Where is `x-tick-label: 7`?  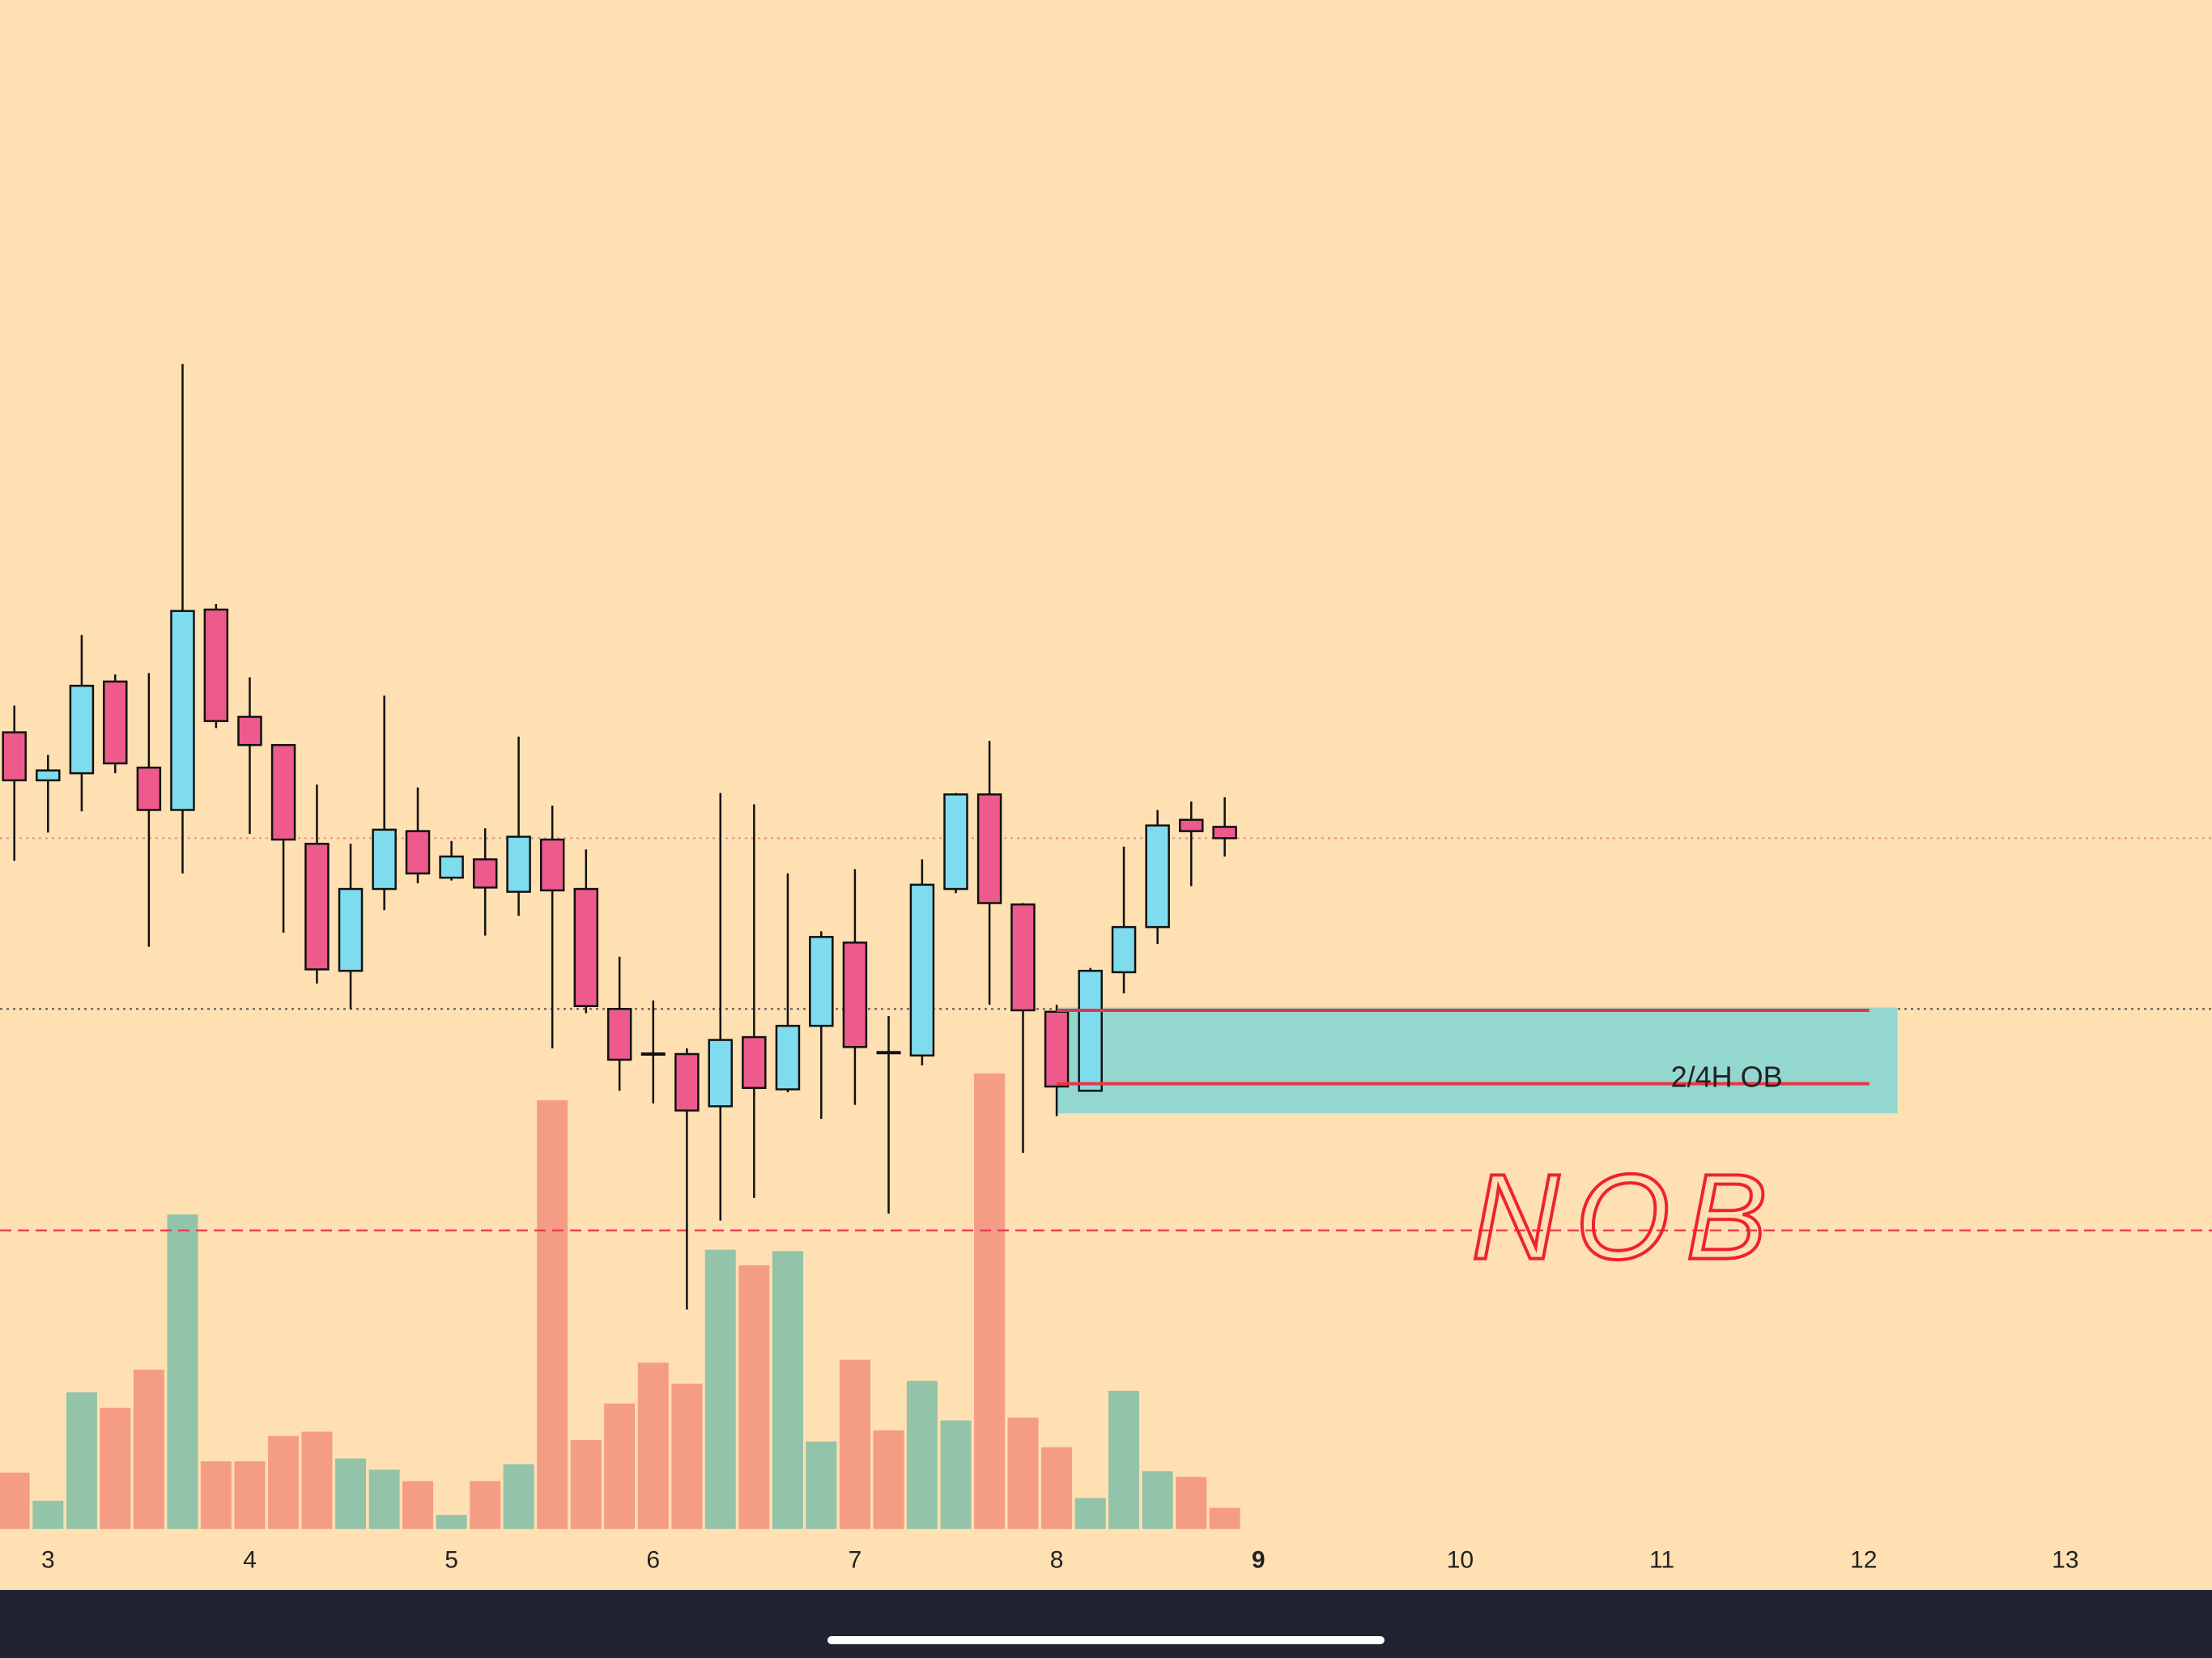
x-tick-label: 7 is located at coordinates (856, 1560).